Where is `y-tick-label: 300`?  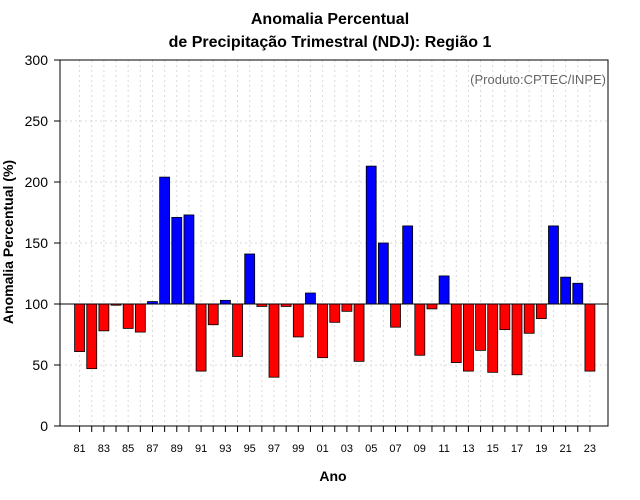 y-tick-label: 300 is located at coordinates (37, 60).